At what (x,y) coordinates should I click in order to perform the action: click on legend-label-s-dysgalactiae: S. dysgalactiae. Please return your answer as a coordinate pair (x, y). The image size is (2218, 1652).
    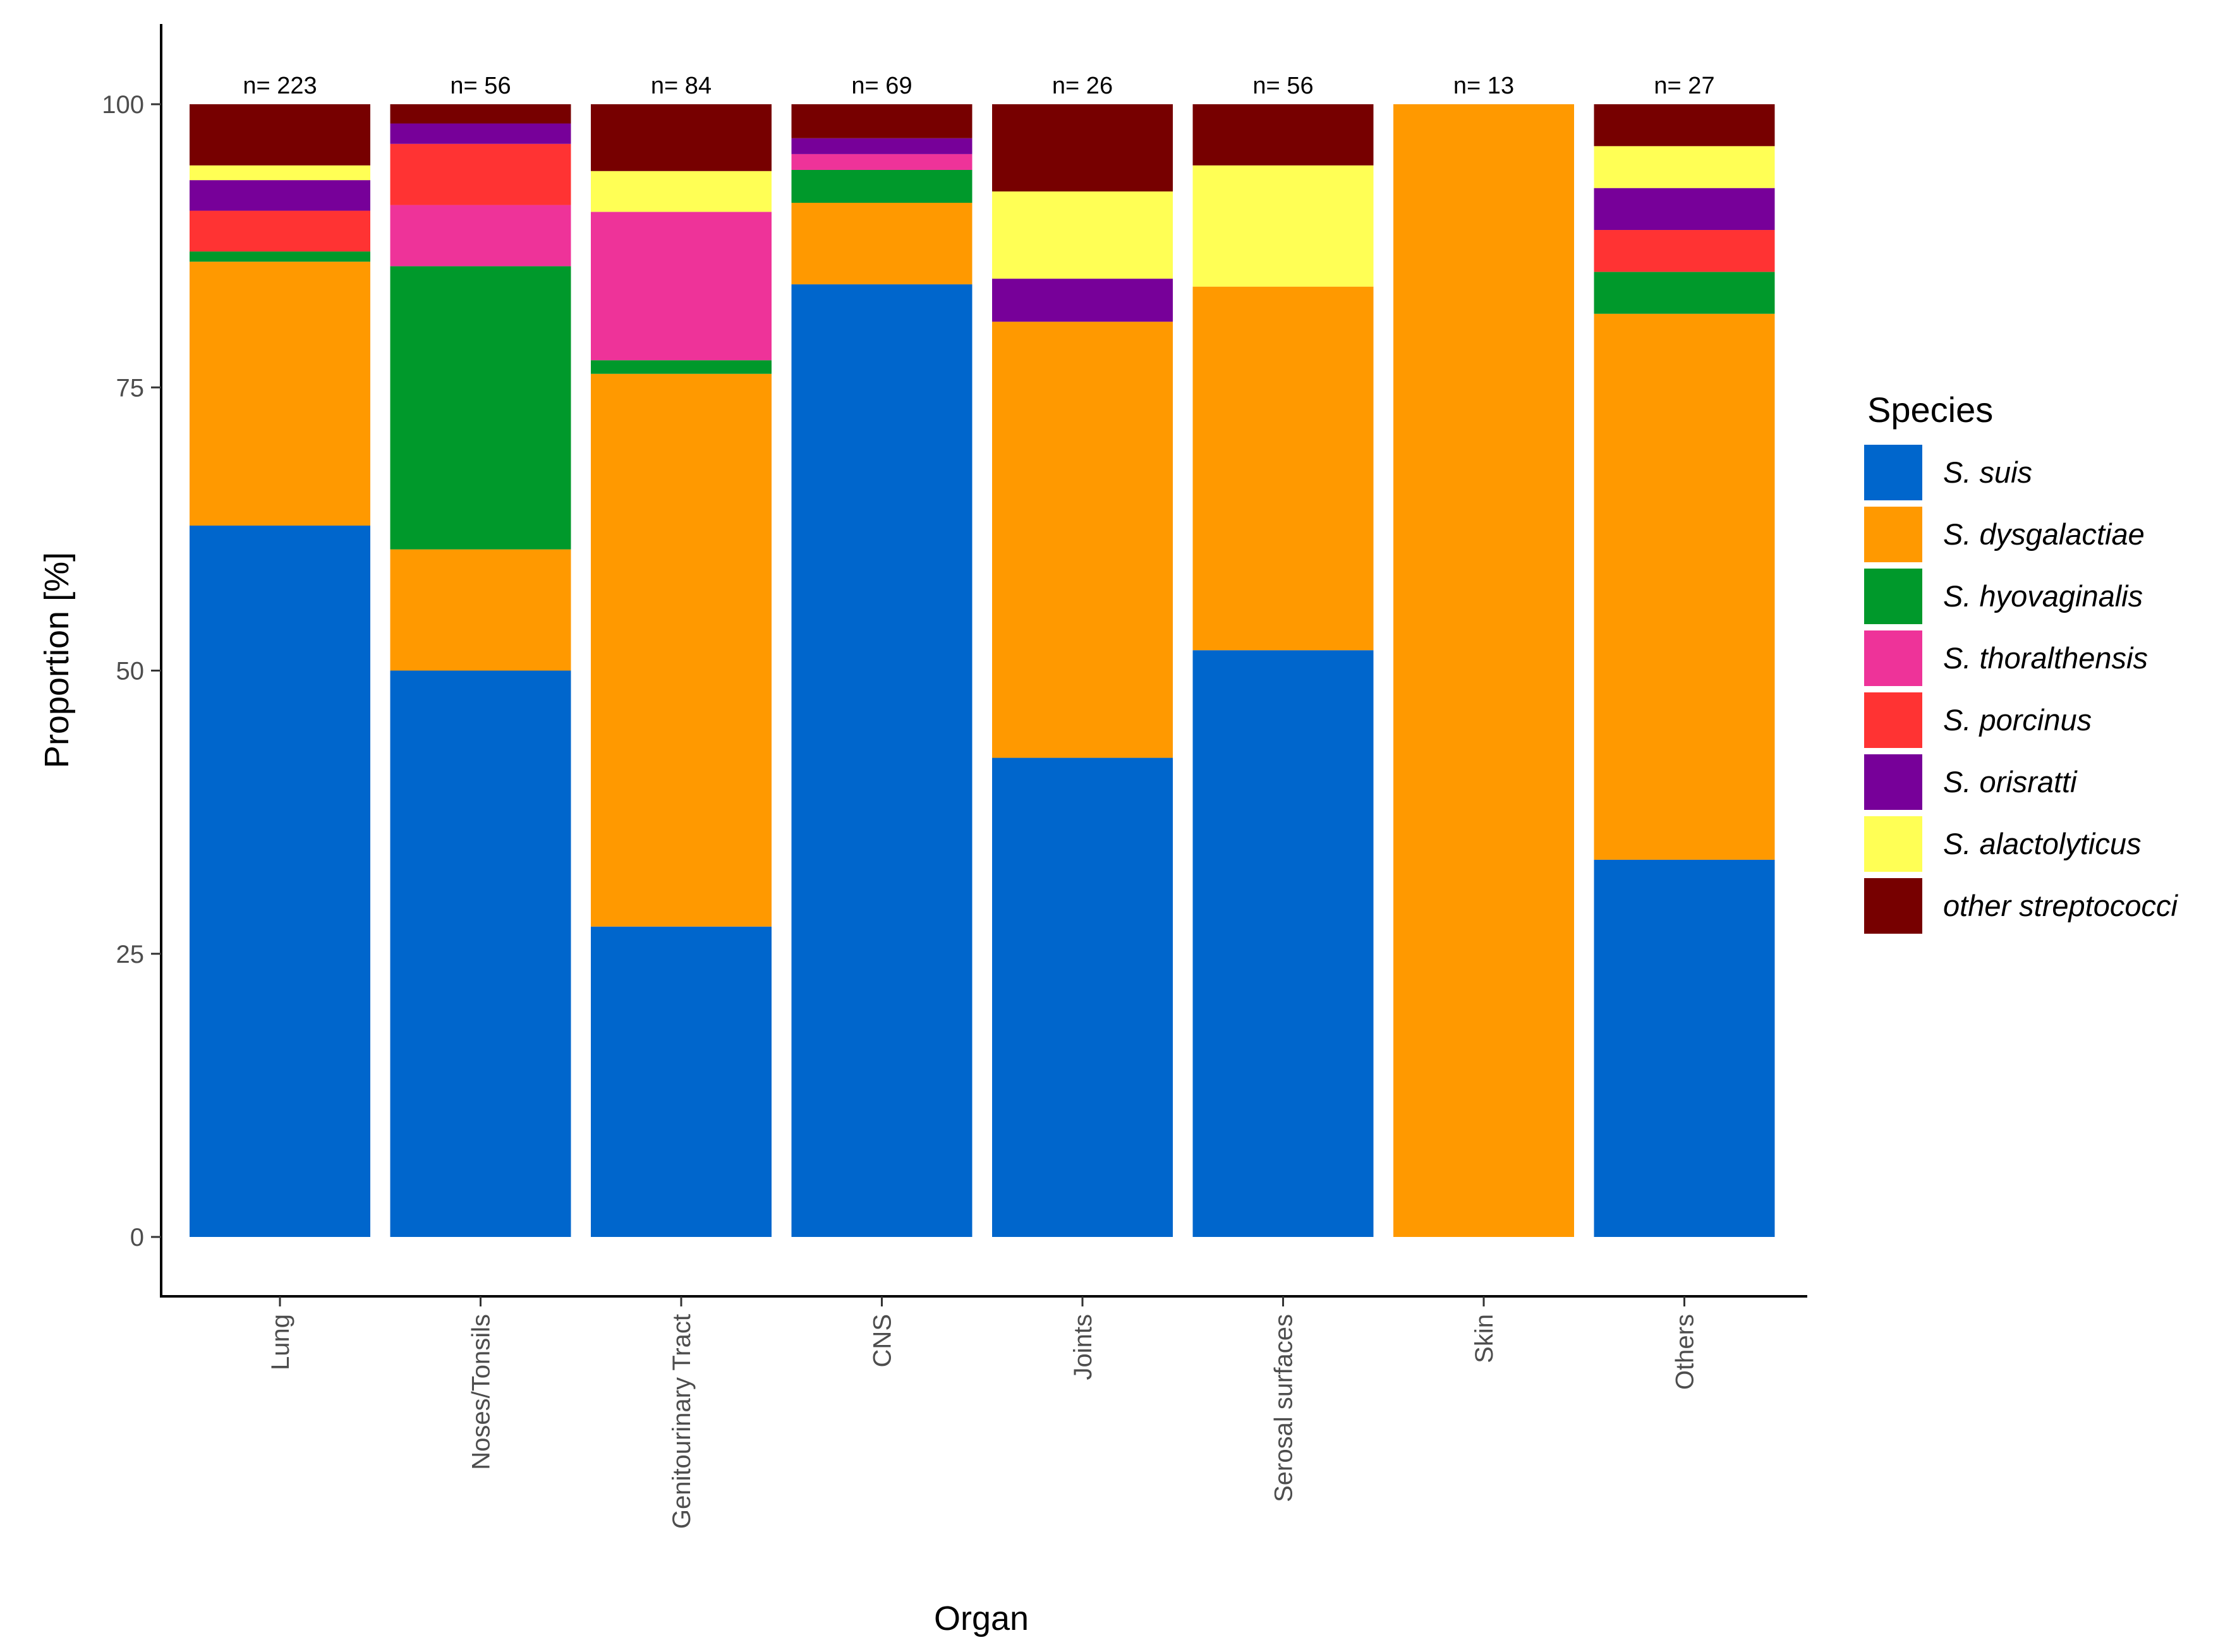
    Looking at the image, I should click on (2044, 534).